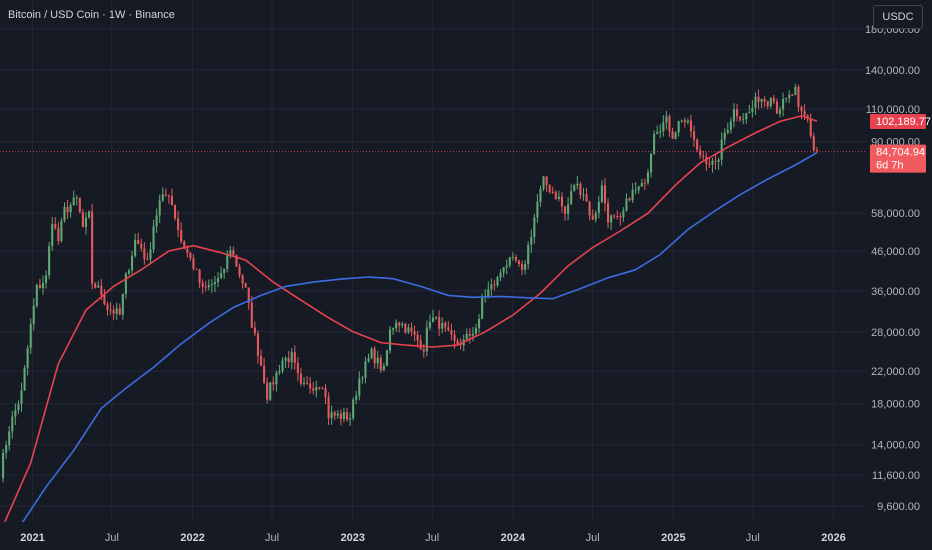 This screenshot has height=550, width=932. I want to click on price-tick-label: 140,000.00, so click(892, 71).